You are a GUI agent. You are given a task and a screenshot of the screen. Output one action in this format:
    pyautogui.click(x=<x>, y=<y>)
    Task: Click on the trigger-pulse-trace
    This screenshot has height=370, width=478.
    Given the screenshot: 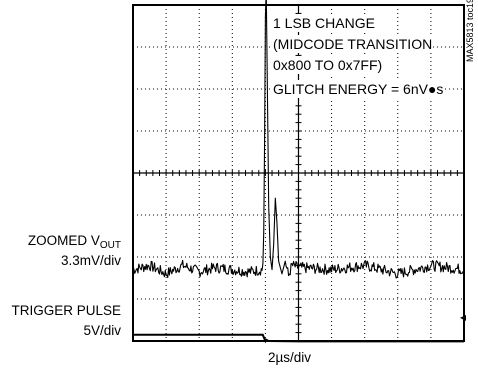 What is the action you would take?
    pyautogui.click(x=298, y=338)
    